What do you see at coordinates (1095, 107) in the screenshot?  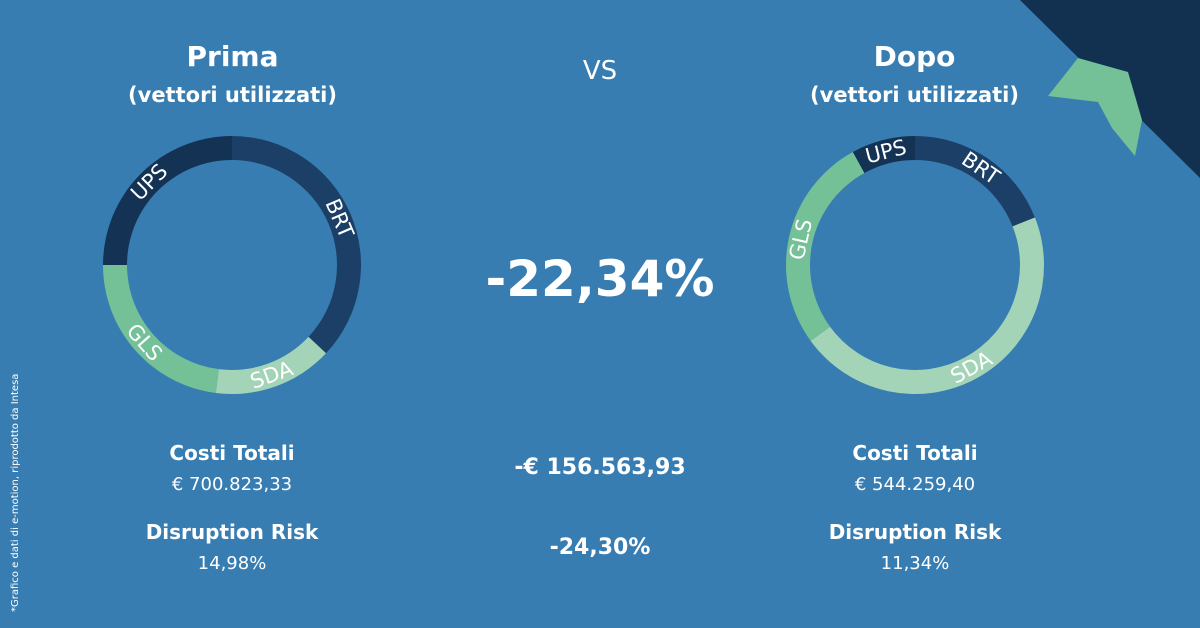 I see `green-arrow-icon` at bounding box center [1095, 107].